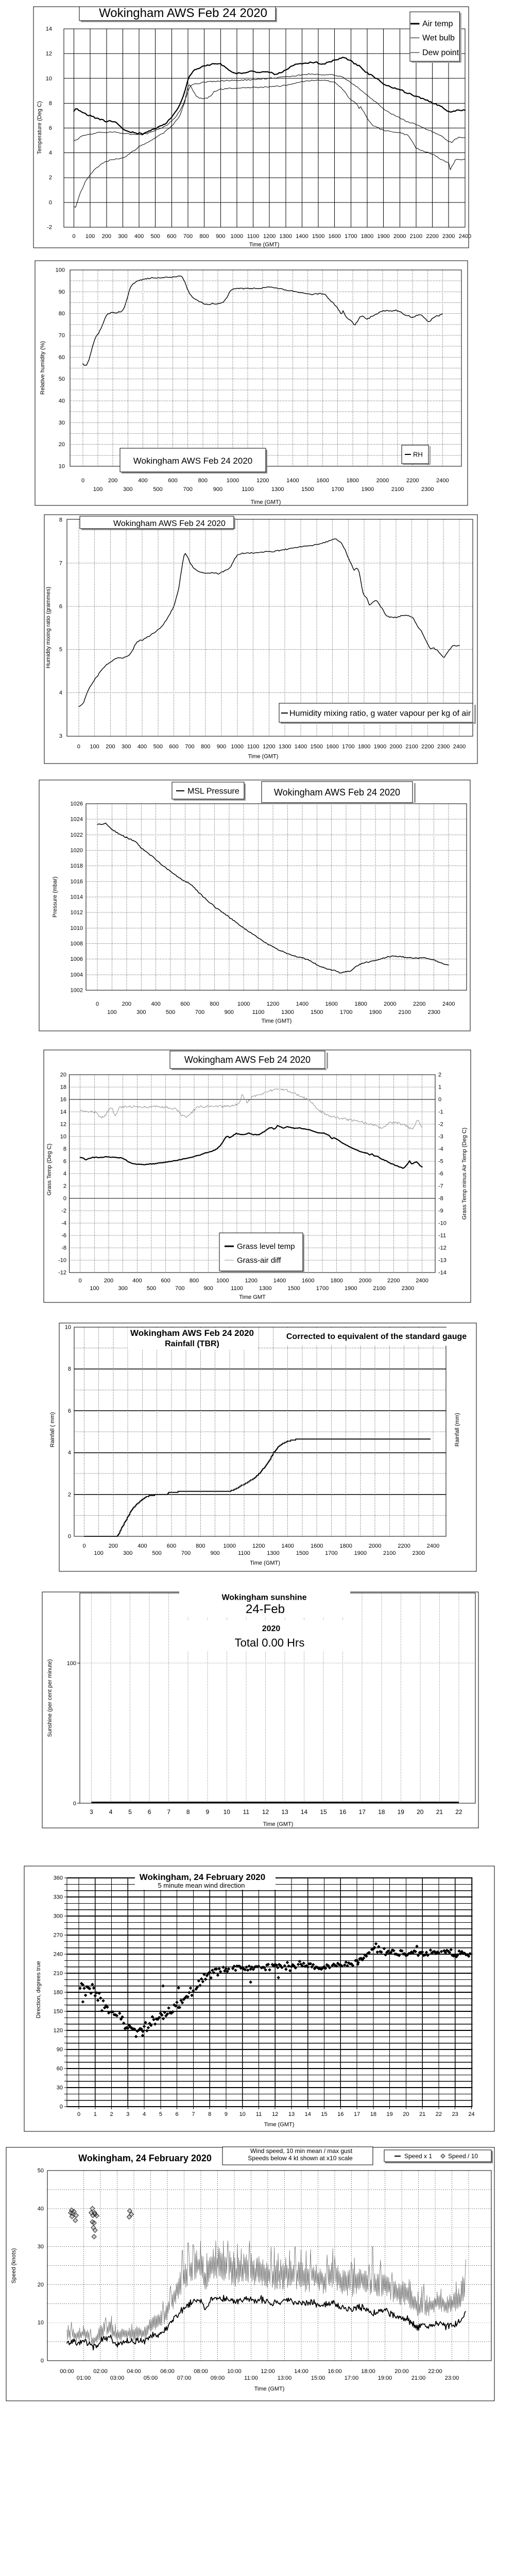 The height and width of the screenshot is (2576, 515). What do you see at coordinates (389, 2114) in the screenshot?
I see `svg-text: 19` at bounding box center [389, 2114].